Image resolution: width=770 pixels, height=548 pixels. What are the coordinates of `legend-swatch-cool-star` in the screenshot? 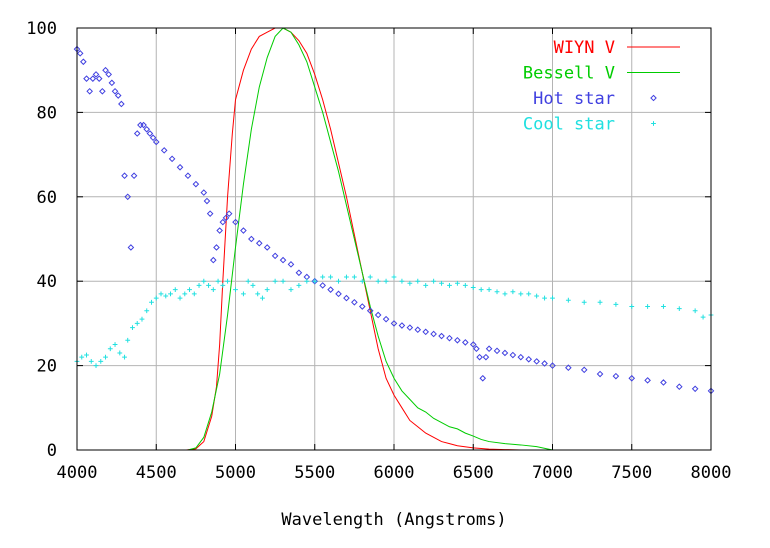 It's located at (653, 123).